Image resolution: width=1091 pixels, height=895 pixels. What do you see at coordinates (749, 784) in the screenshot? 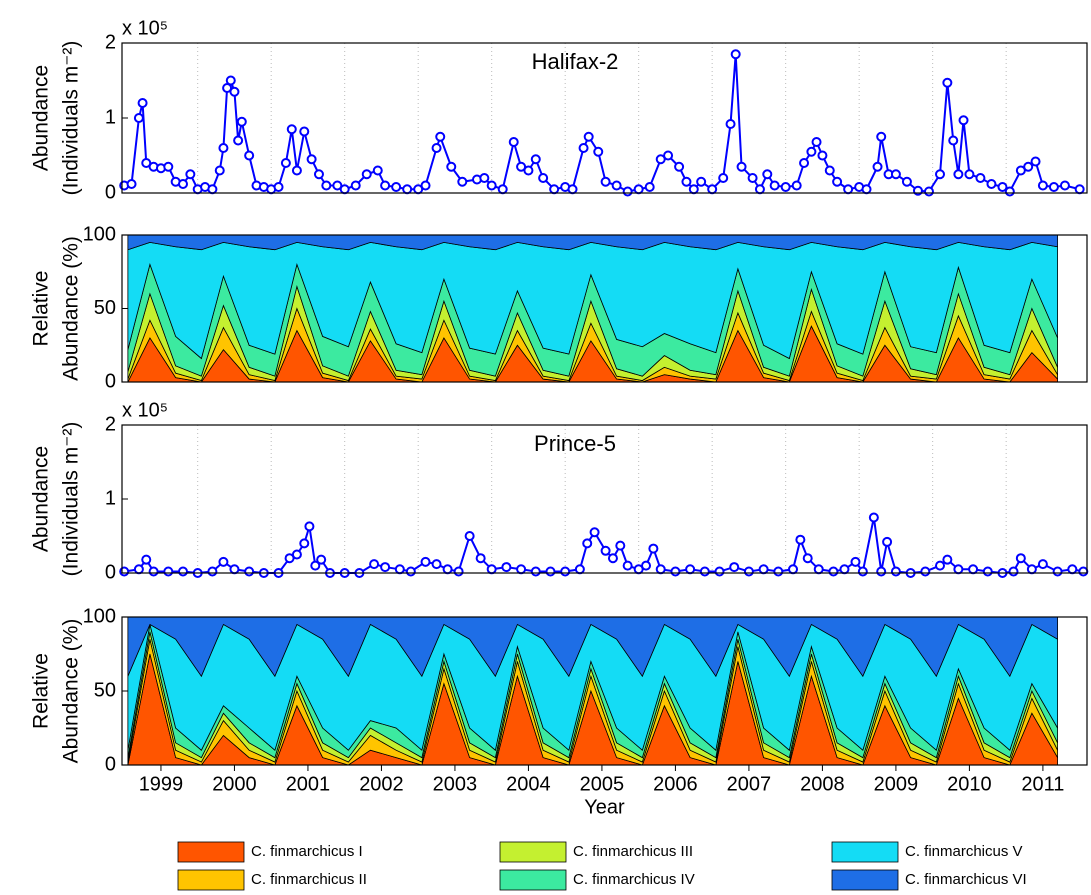
I see `x-tick-label: 2007` at bounding box center [749, 784].